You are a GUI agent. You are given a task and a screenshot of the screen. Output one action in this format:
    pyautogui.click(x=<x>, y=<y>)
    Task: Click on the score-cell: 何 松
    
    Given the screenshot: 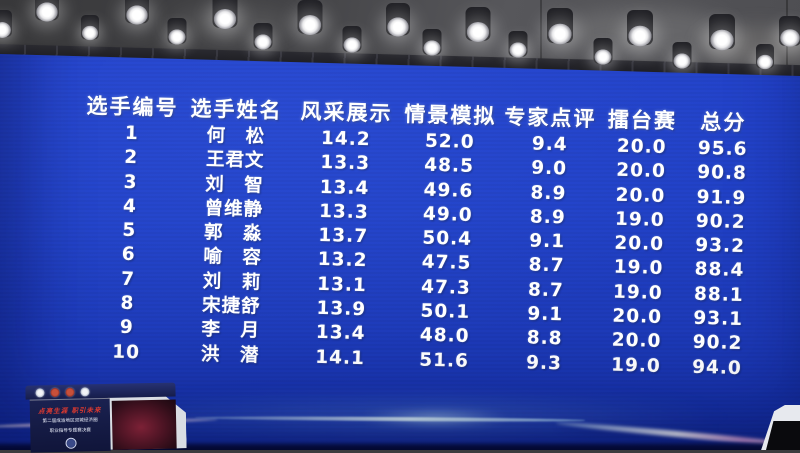 What is the action you would take?
    pyautogui.click(x=236, y=136)
    